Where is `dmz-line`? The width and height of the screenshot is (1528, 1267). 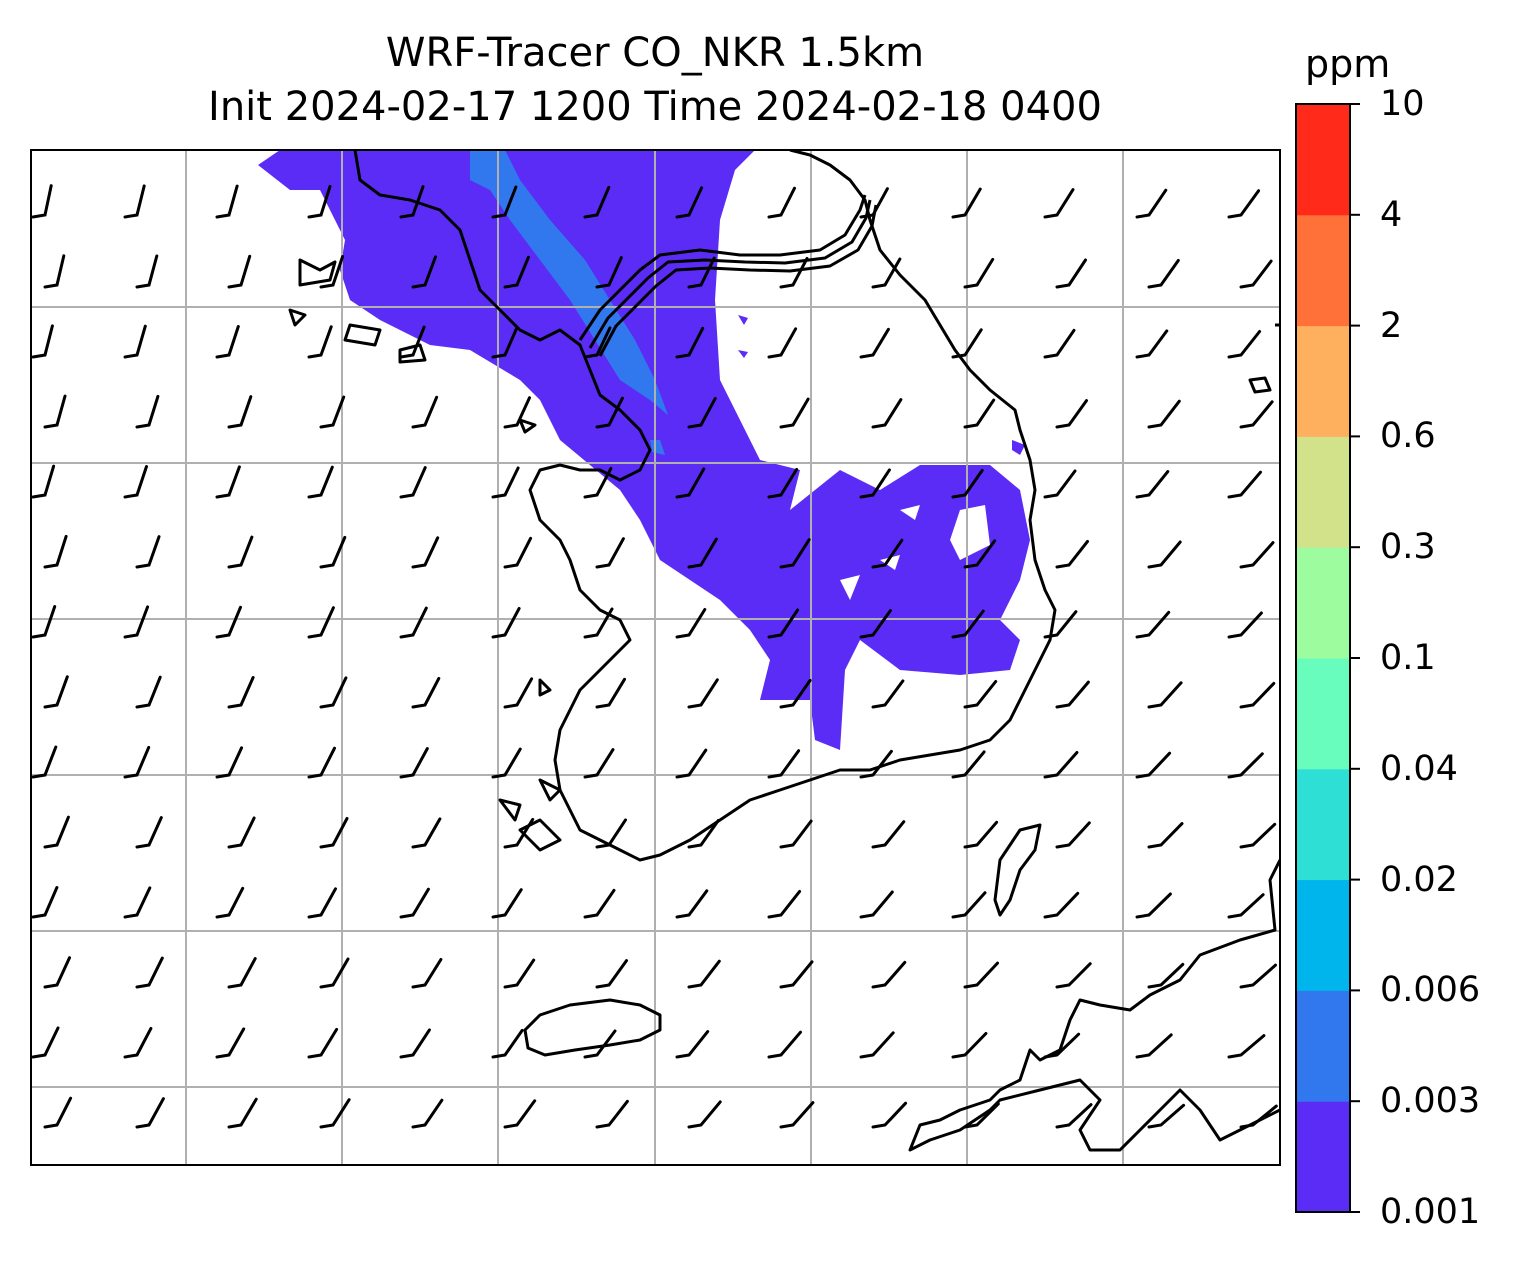 dmz-line is located at coordinates (730, 274).